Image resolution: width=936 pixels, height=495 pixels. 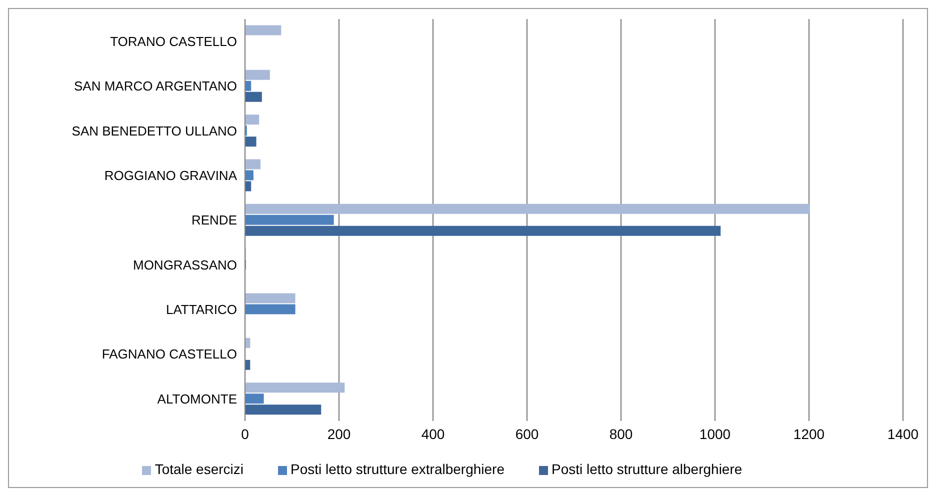 I want to click on y-tick-label: TORANO CASTELLO, so click(x=173, y=41).